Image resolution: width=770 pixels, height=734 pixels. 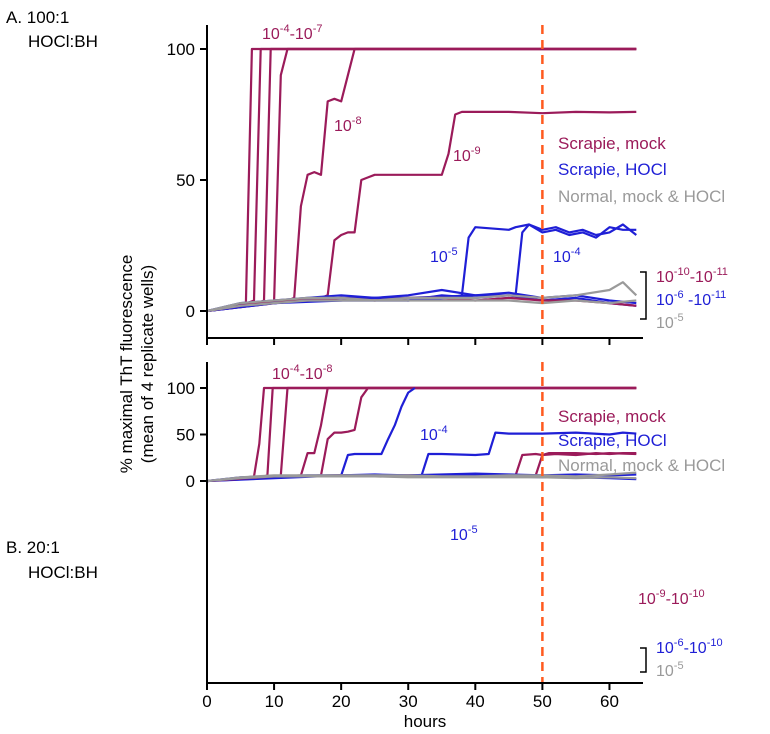 I want to click on bracket-b, so click(x=643, y=660).